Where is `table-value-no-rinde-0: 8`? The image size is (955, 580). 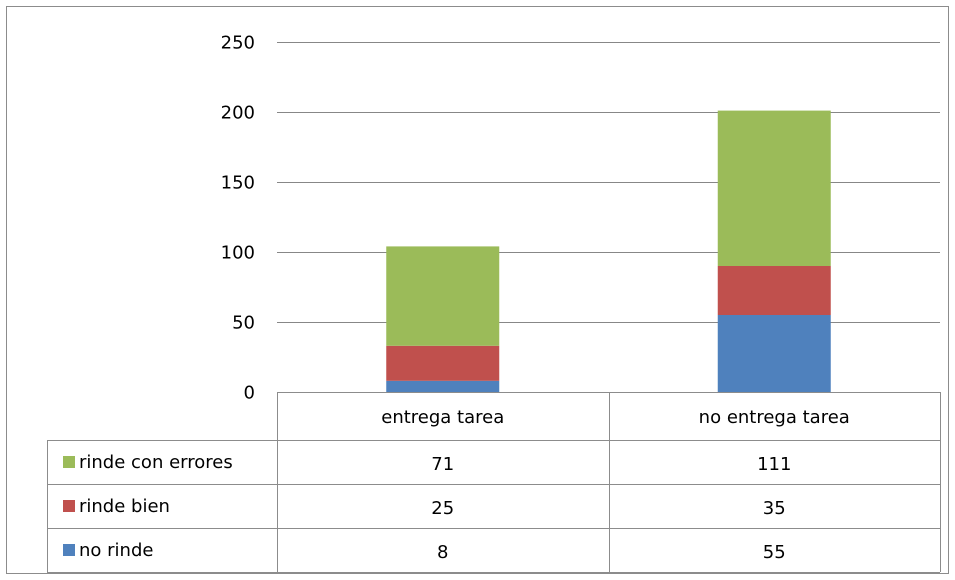 table-value-no-rinde-0: 8 is located at coordinates (442, 552).